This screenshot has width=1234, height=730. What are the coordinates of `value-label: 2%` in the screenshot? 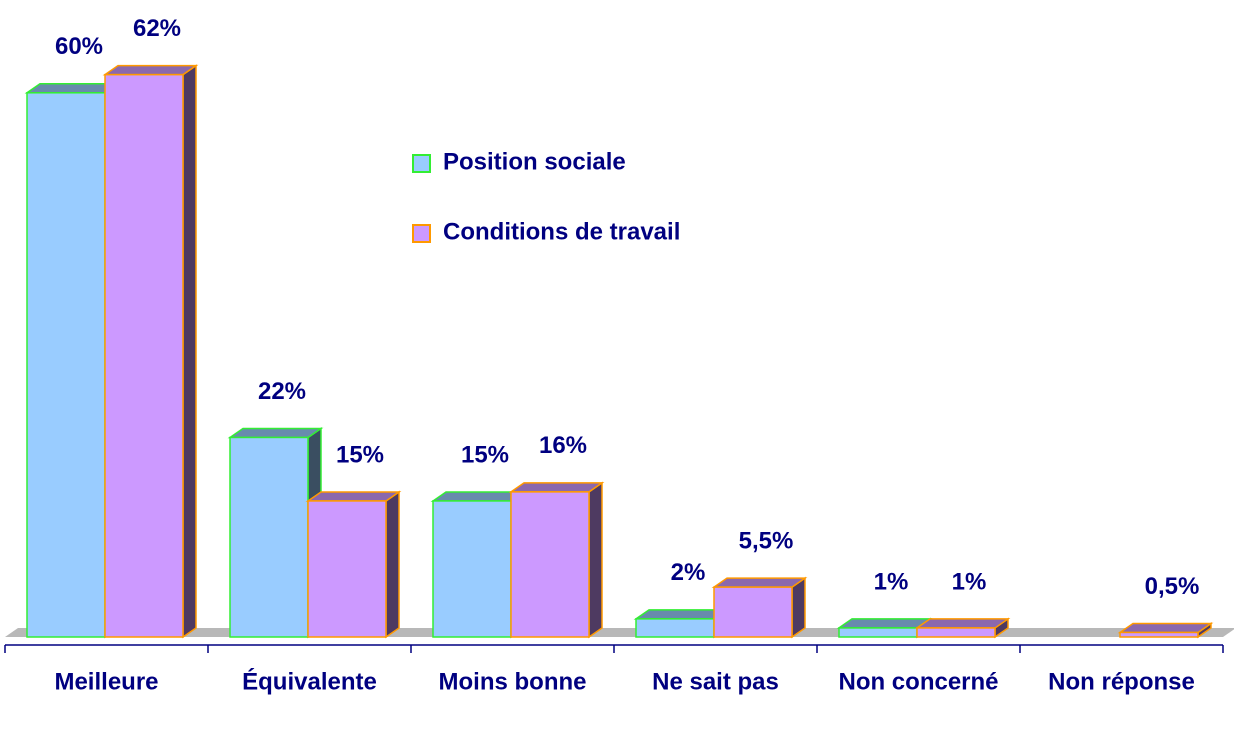 It's located at (688, 572).